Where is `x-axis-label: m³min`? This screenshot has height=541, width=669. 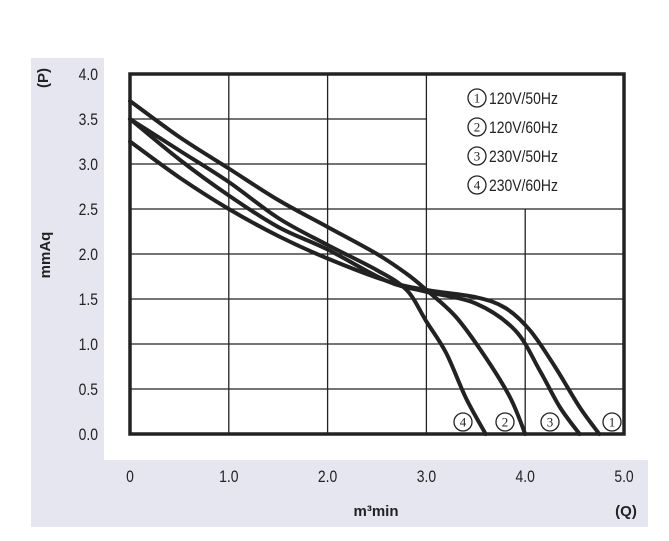 x-axis-label: m³min is located at coordinates (376, 511).